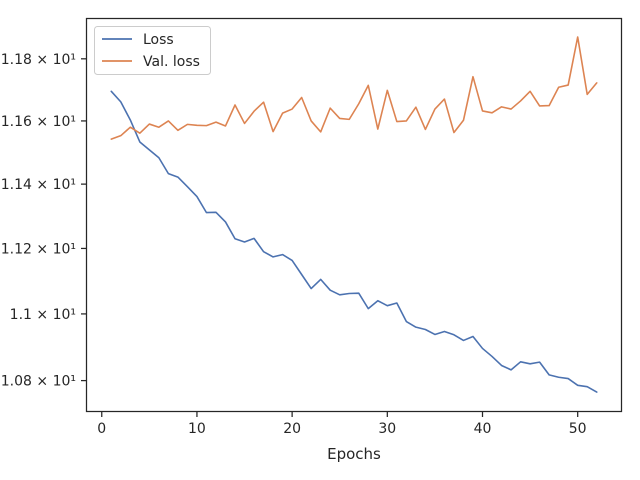 This screenshot has height=480, width=640. What do you see at coordinates (483, 429) in the screenshot?
I see `x-tick-label: 40` at bounding box center [483, 429].